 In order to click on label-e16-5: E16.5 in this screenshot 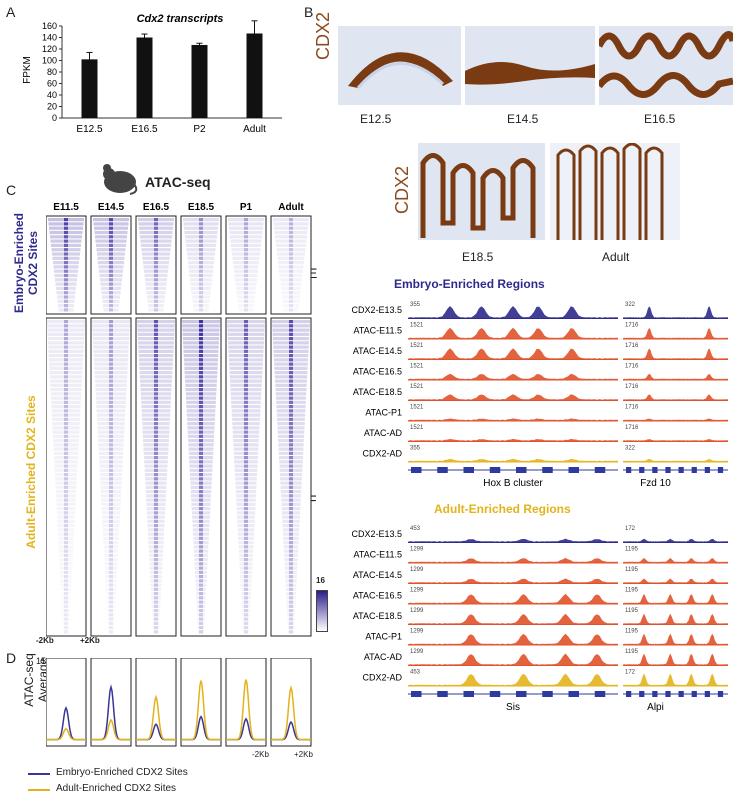, I will do `click(660, 119)`.